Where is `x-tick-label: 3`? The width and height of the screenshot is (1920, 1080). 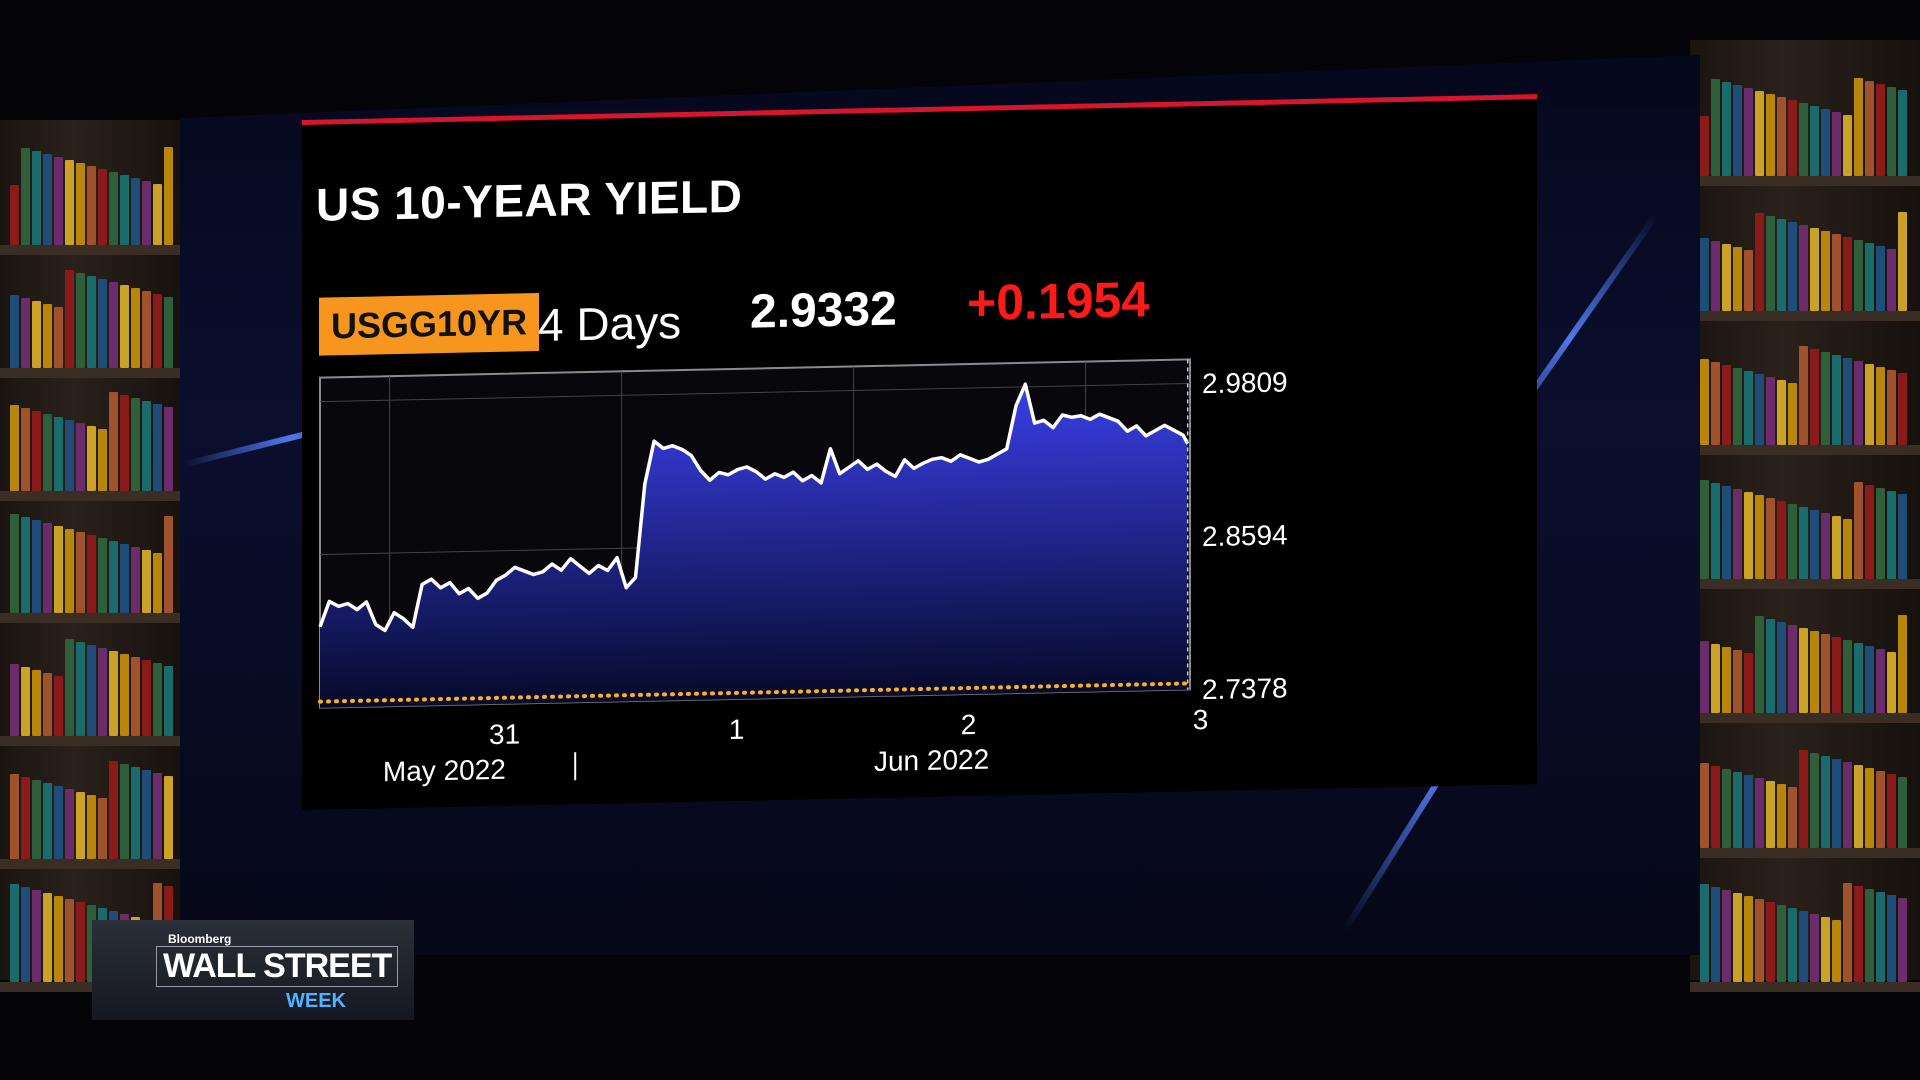 x-tick-label: 3 is located at coordinates (1201, 719).